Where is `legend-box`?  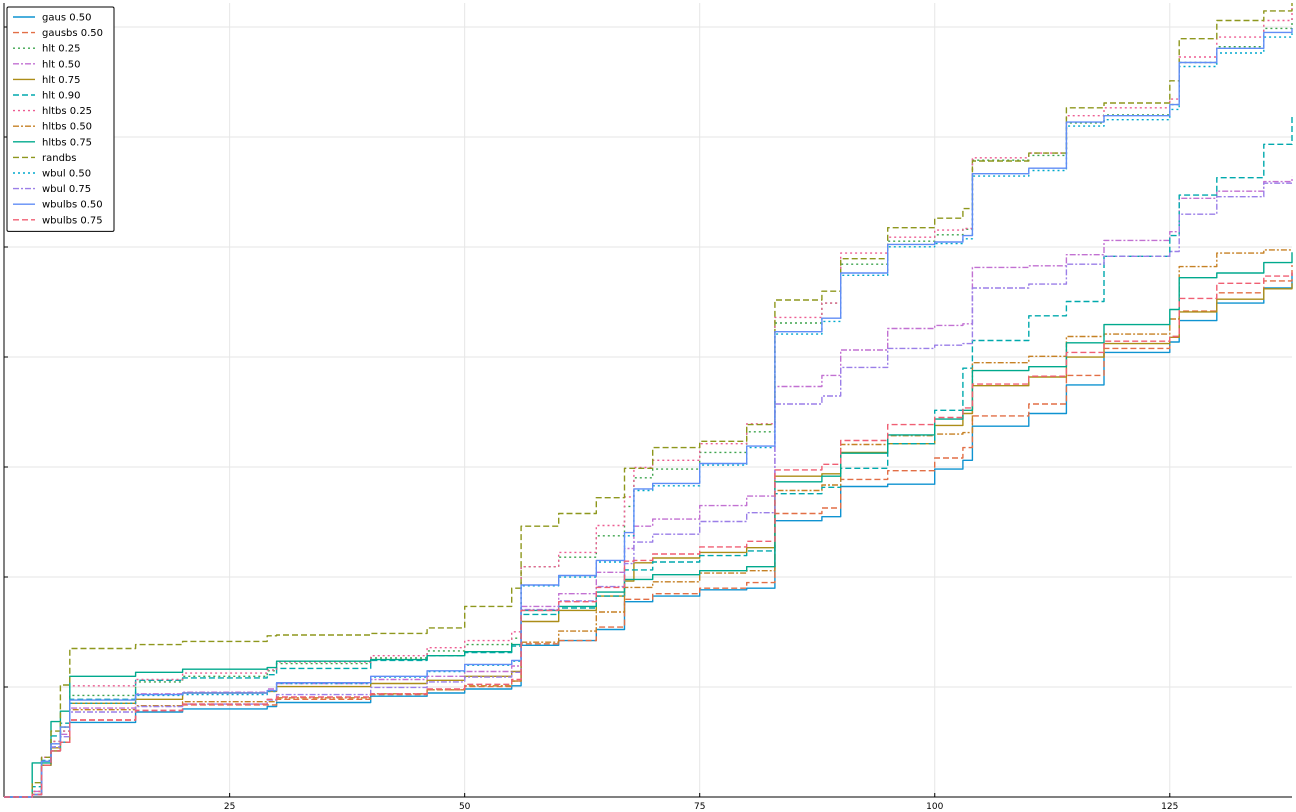 legend-box is located at coordinates (60, 119).